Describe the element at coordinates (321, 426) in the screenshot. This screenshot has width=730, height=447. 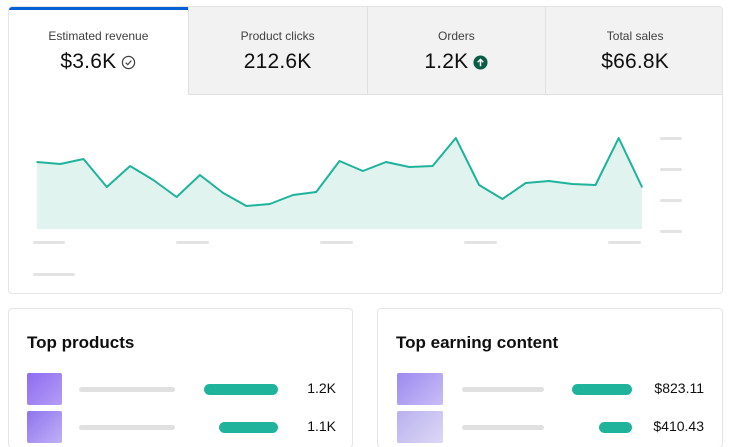
I see `row-value: 1.1K` at that location.